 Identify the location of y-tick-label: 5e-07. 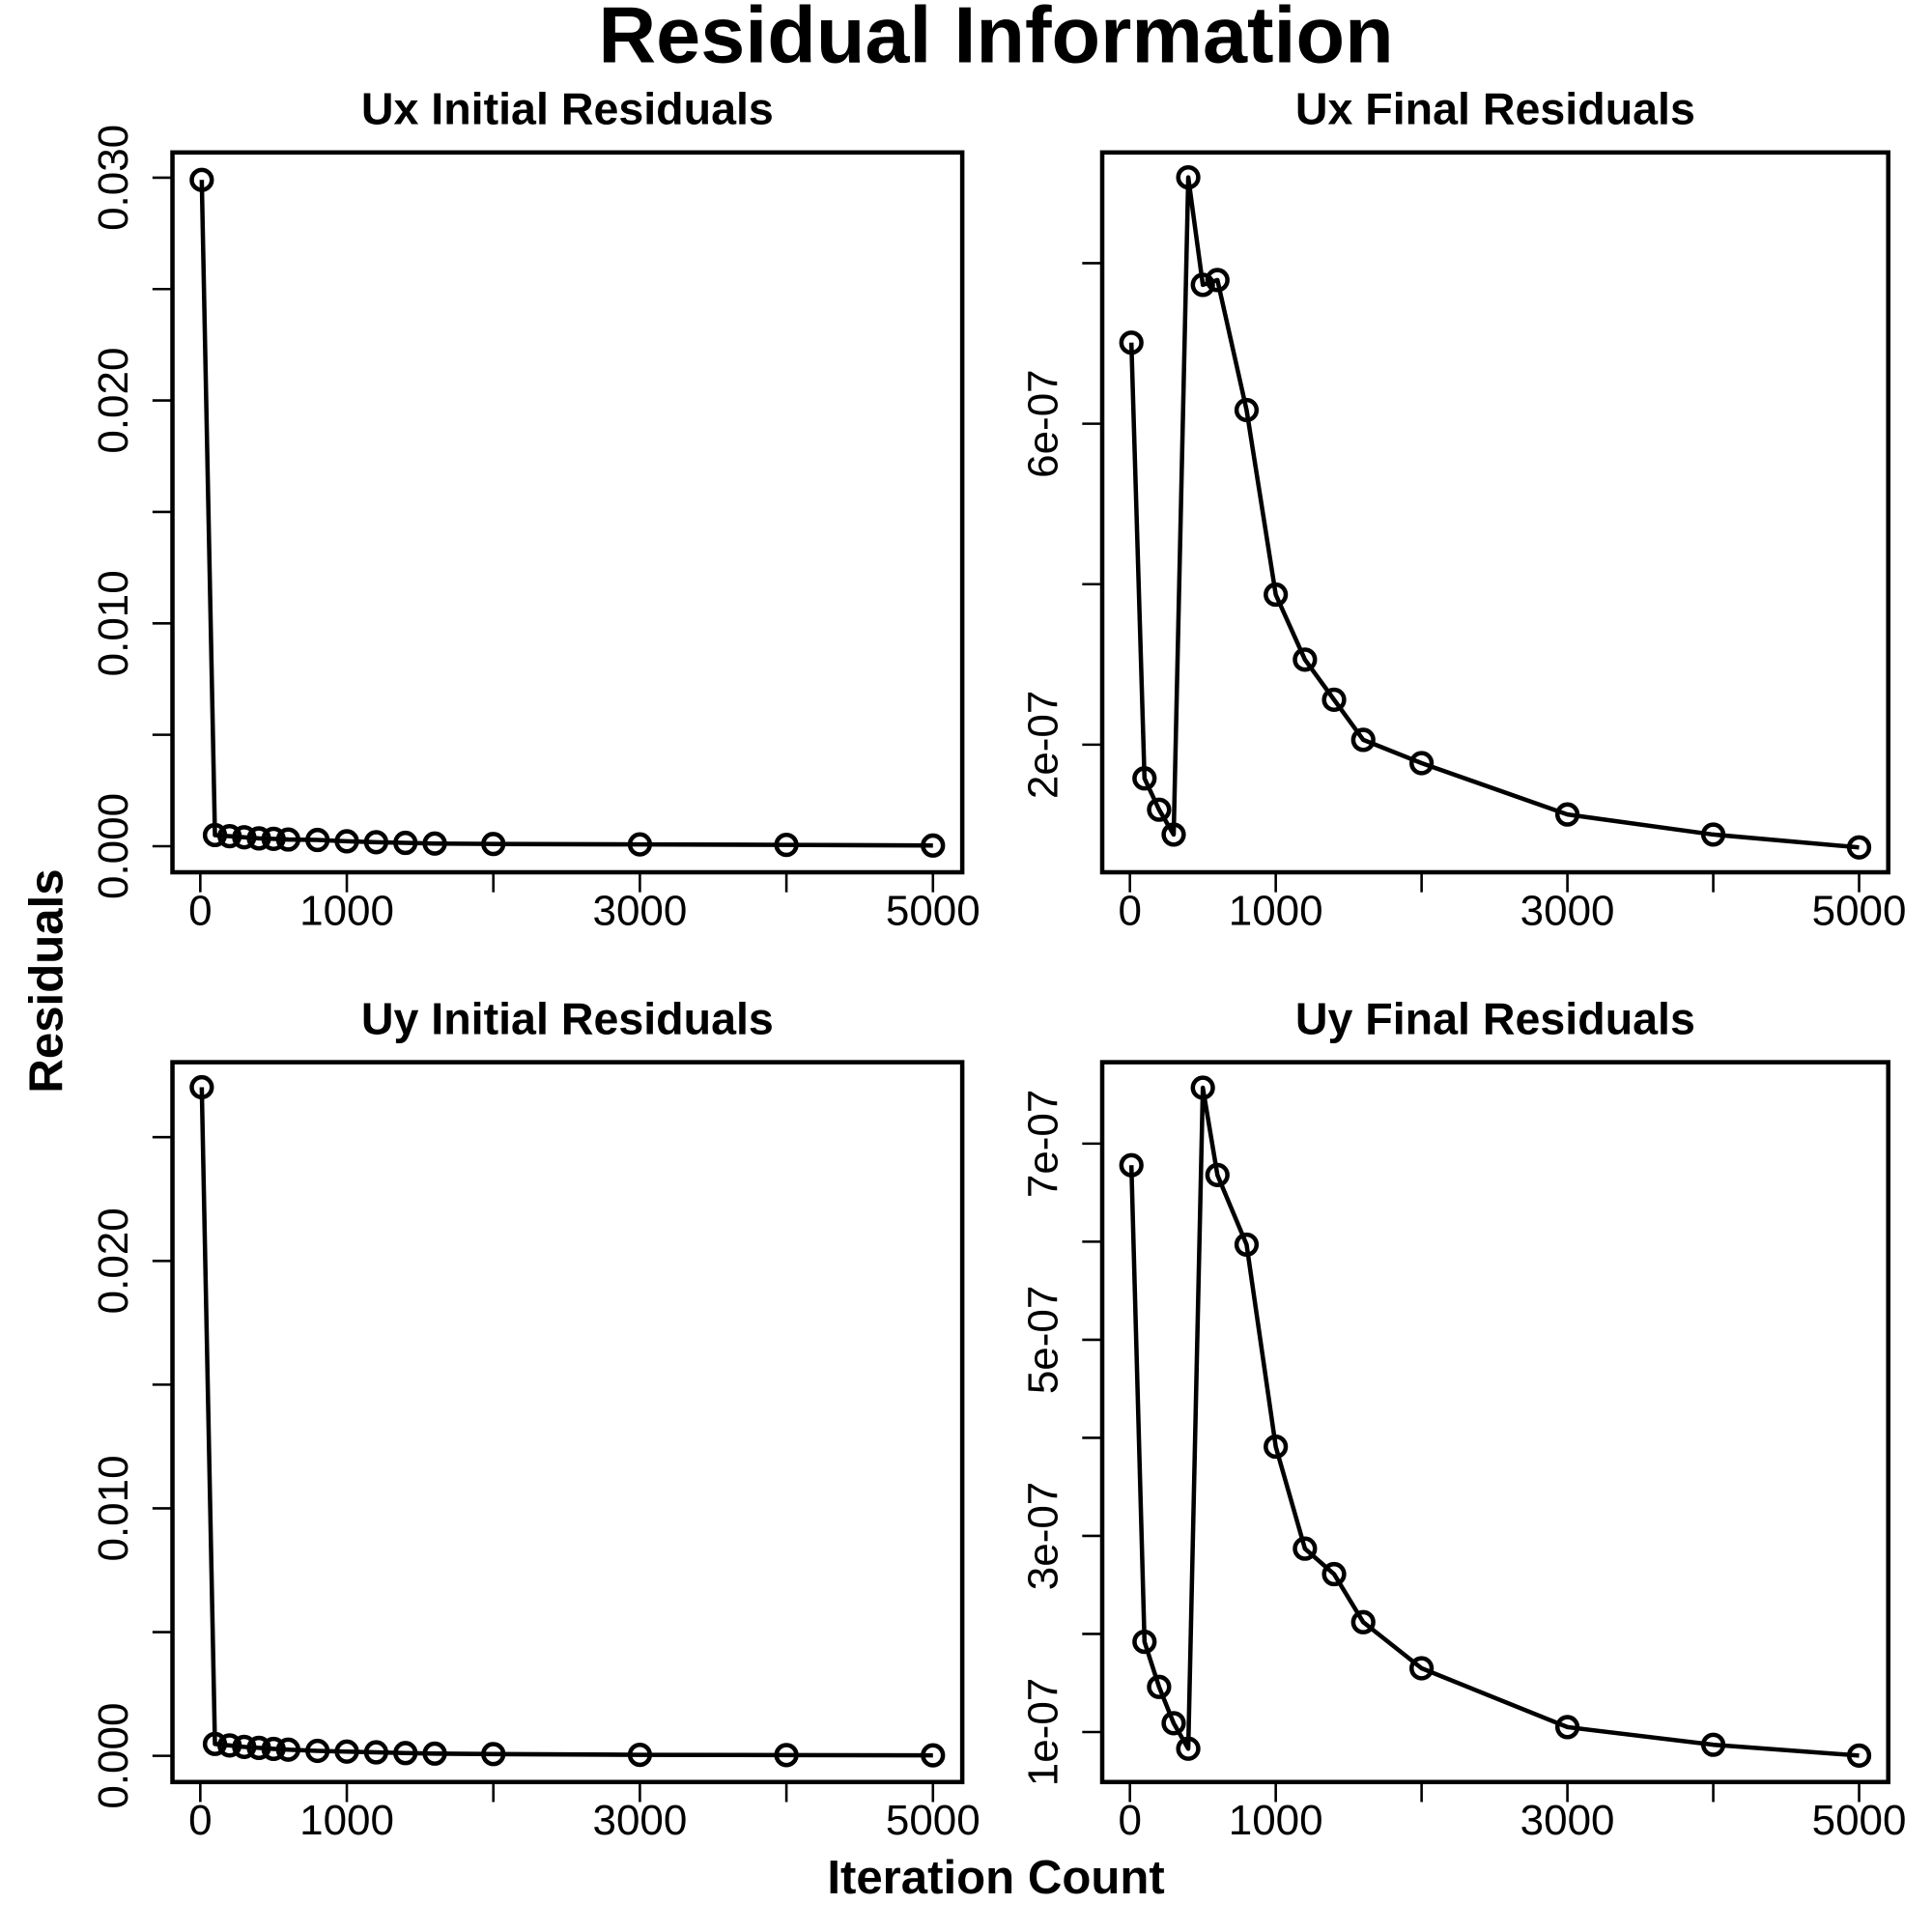
(1042, 1340).